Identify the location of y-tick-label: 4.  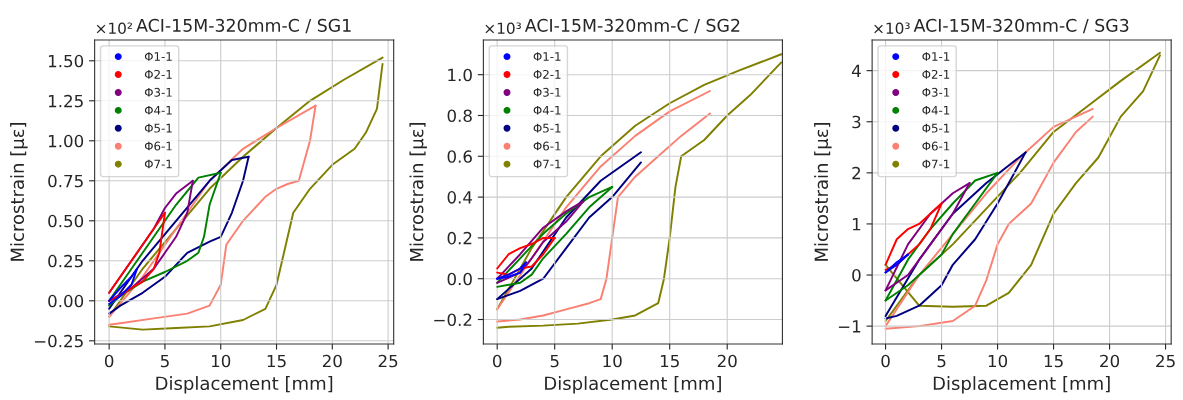
(856, 70).